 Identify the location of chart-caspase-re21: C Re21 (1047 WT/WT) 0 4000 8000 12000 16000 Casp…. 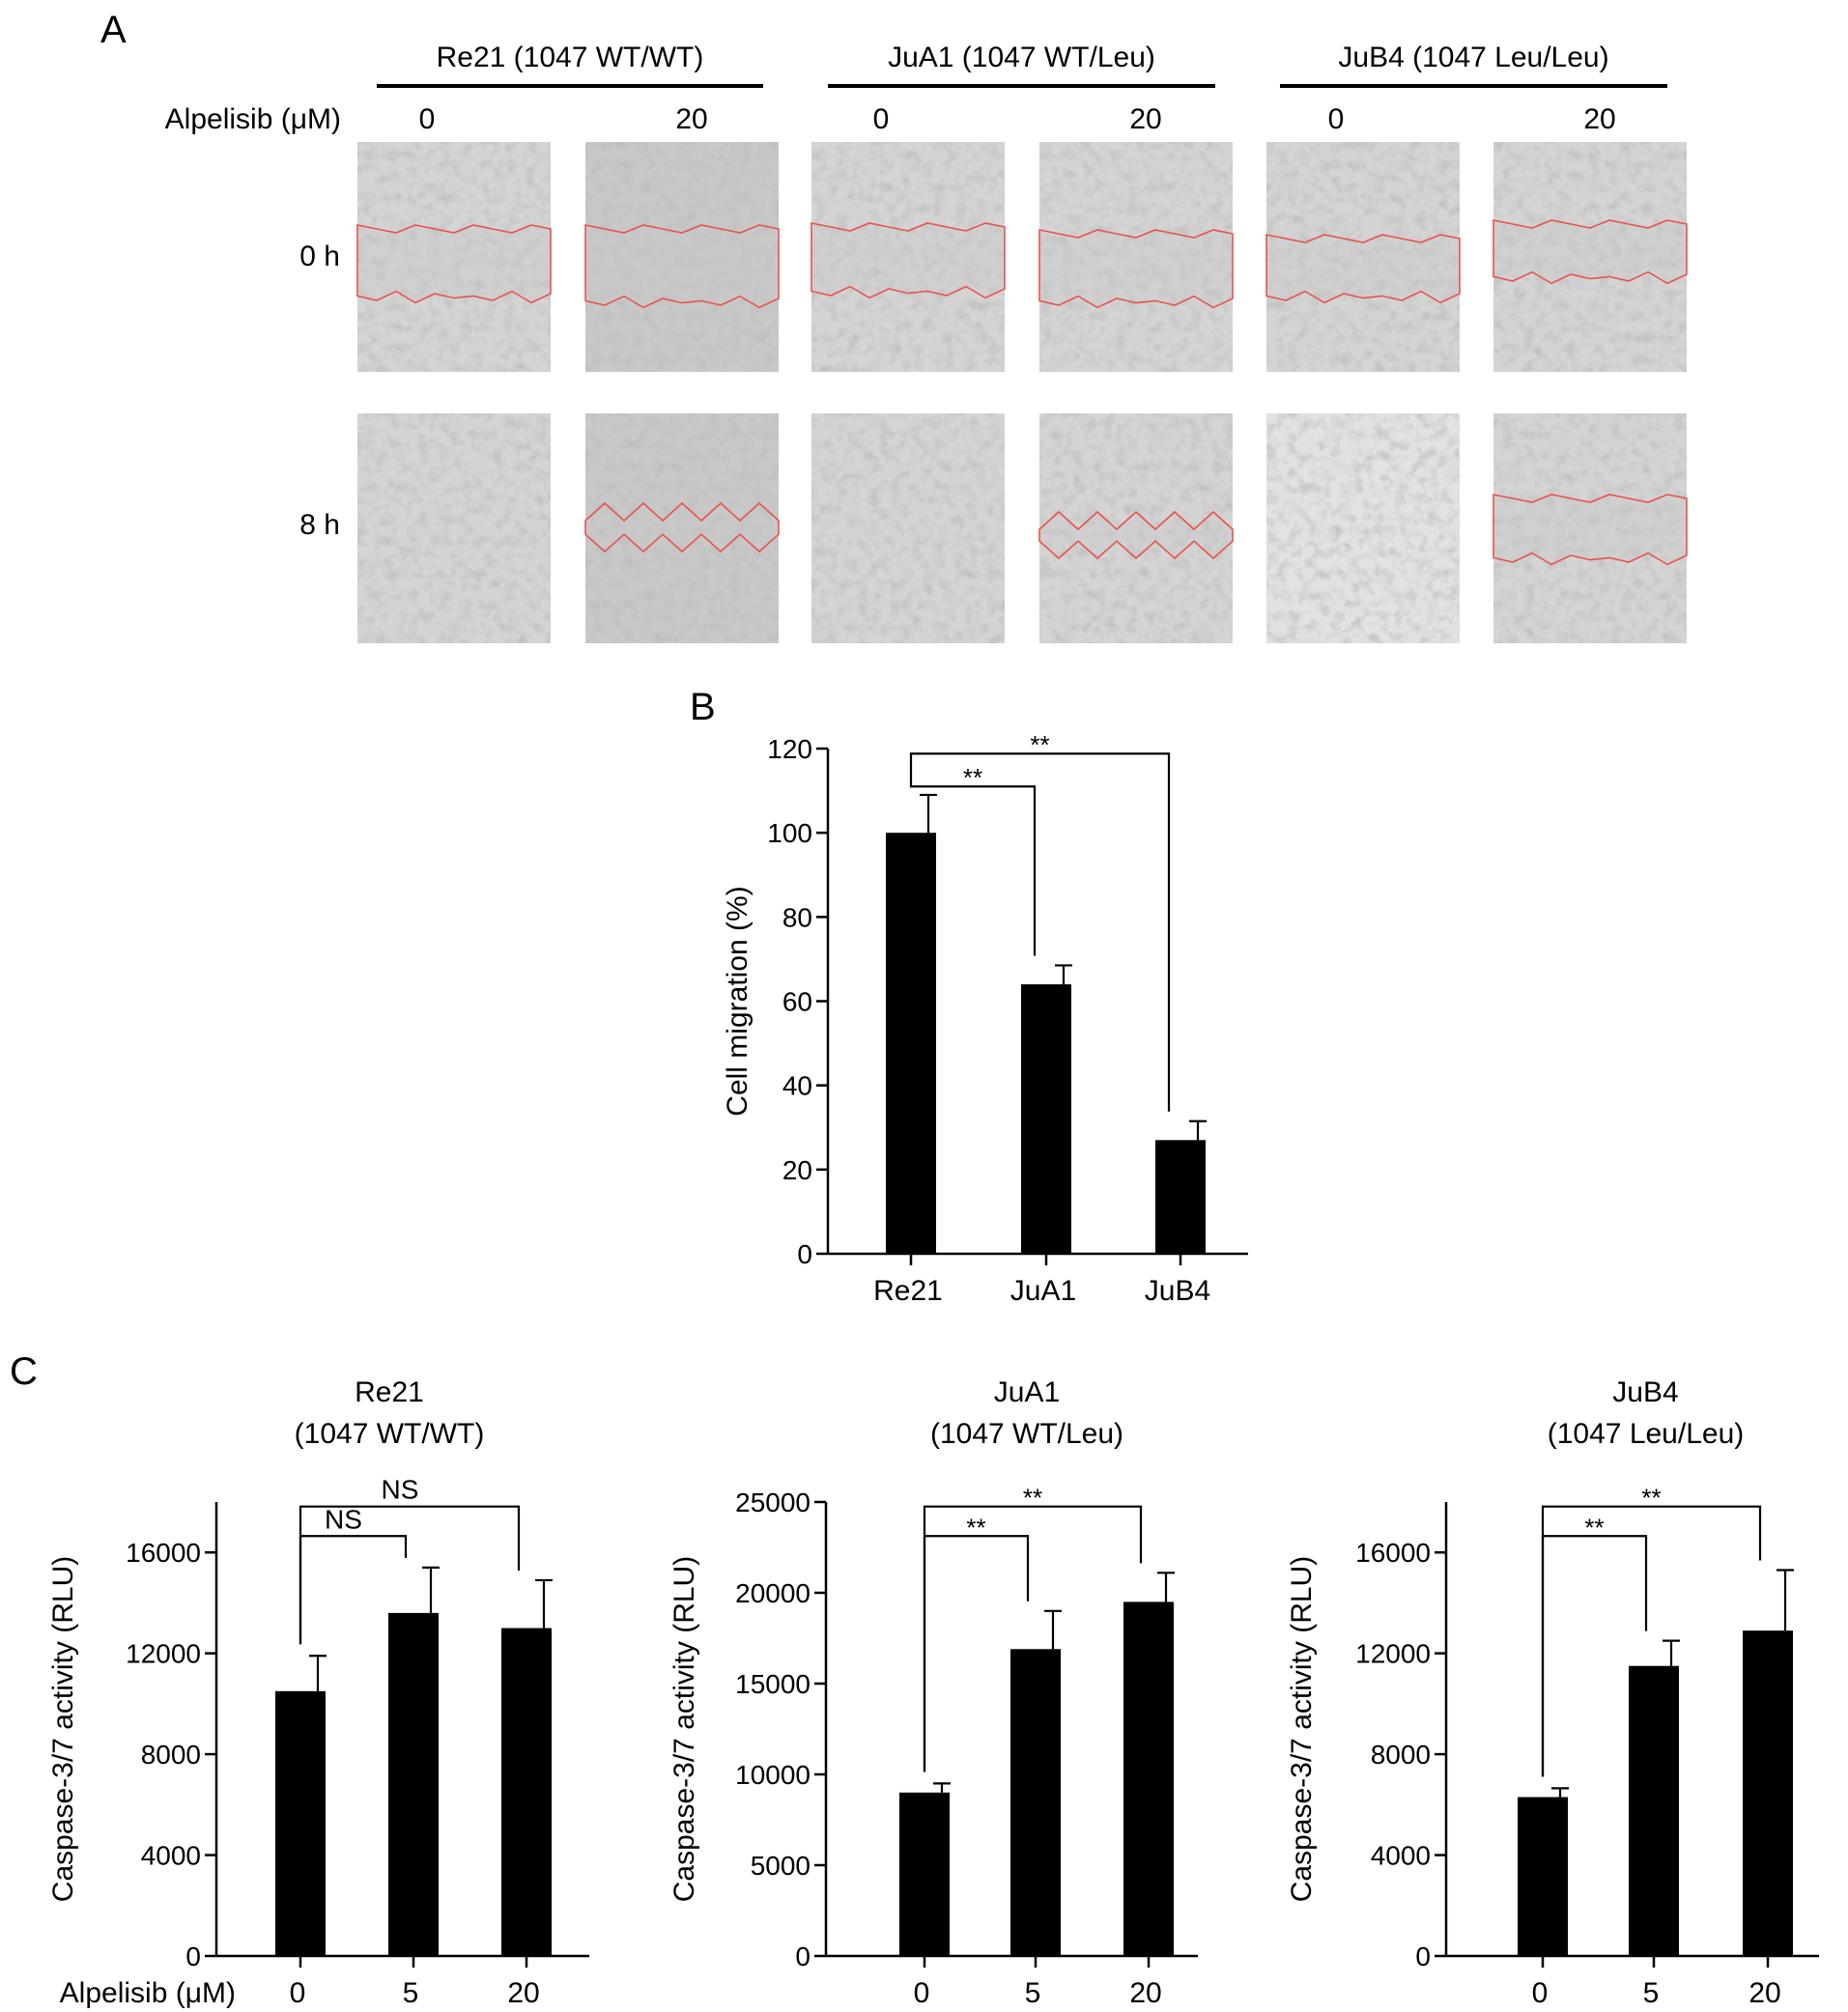
(299, 1679).